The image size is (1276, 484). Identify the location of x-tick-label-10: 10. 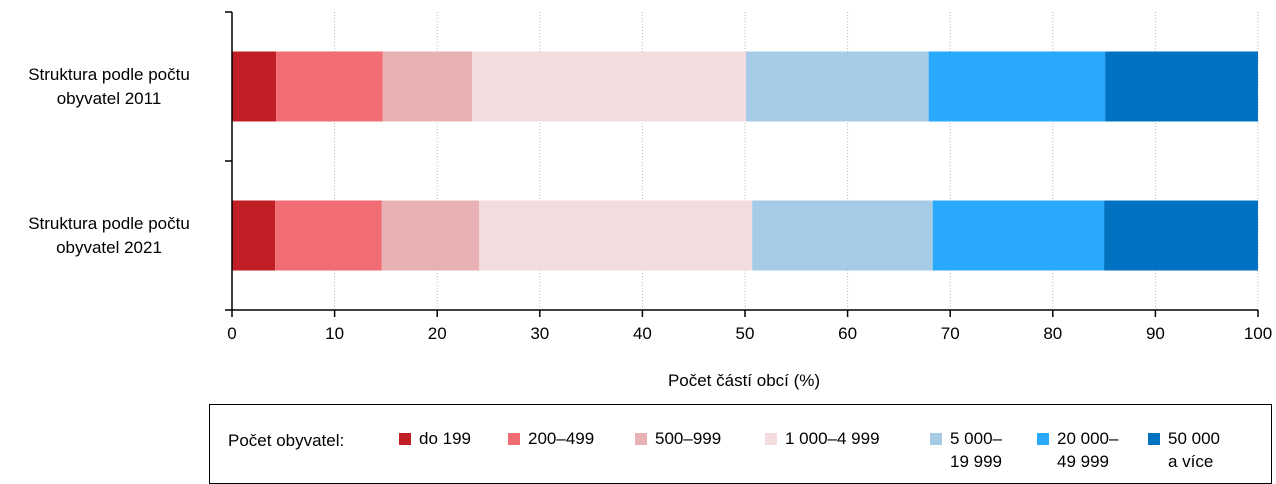
(334, 333).